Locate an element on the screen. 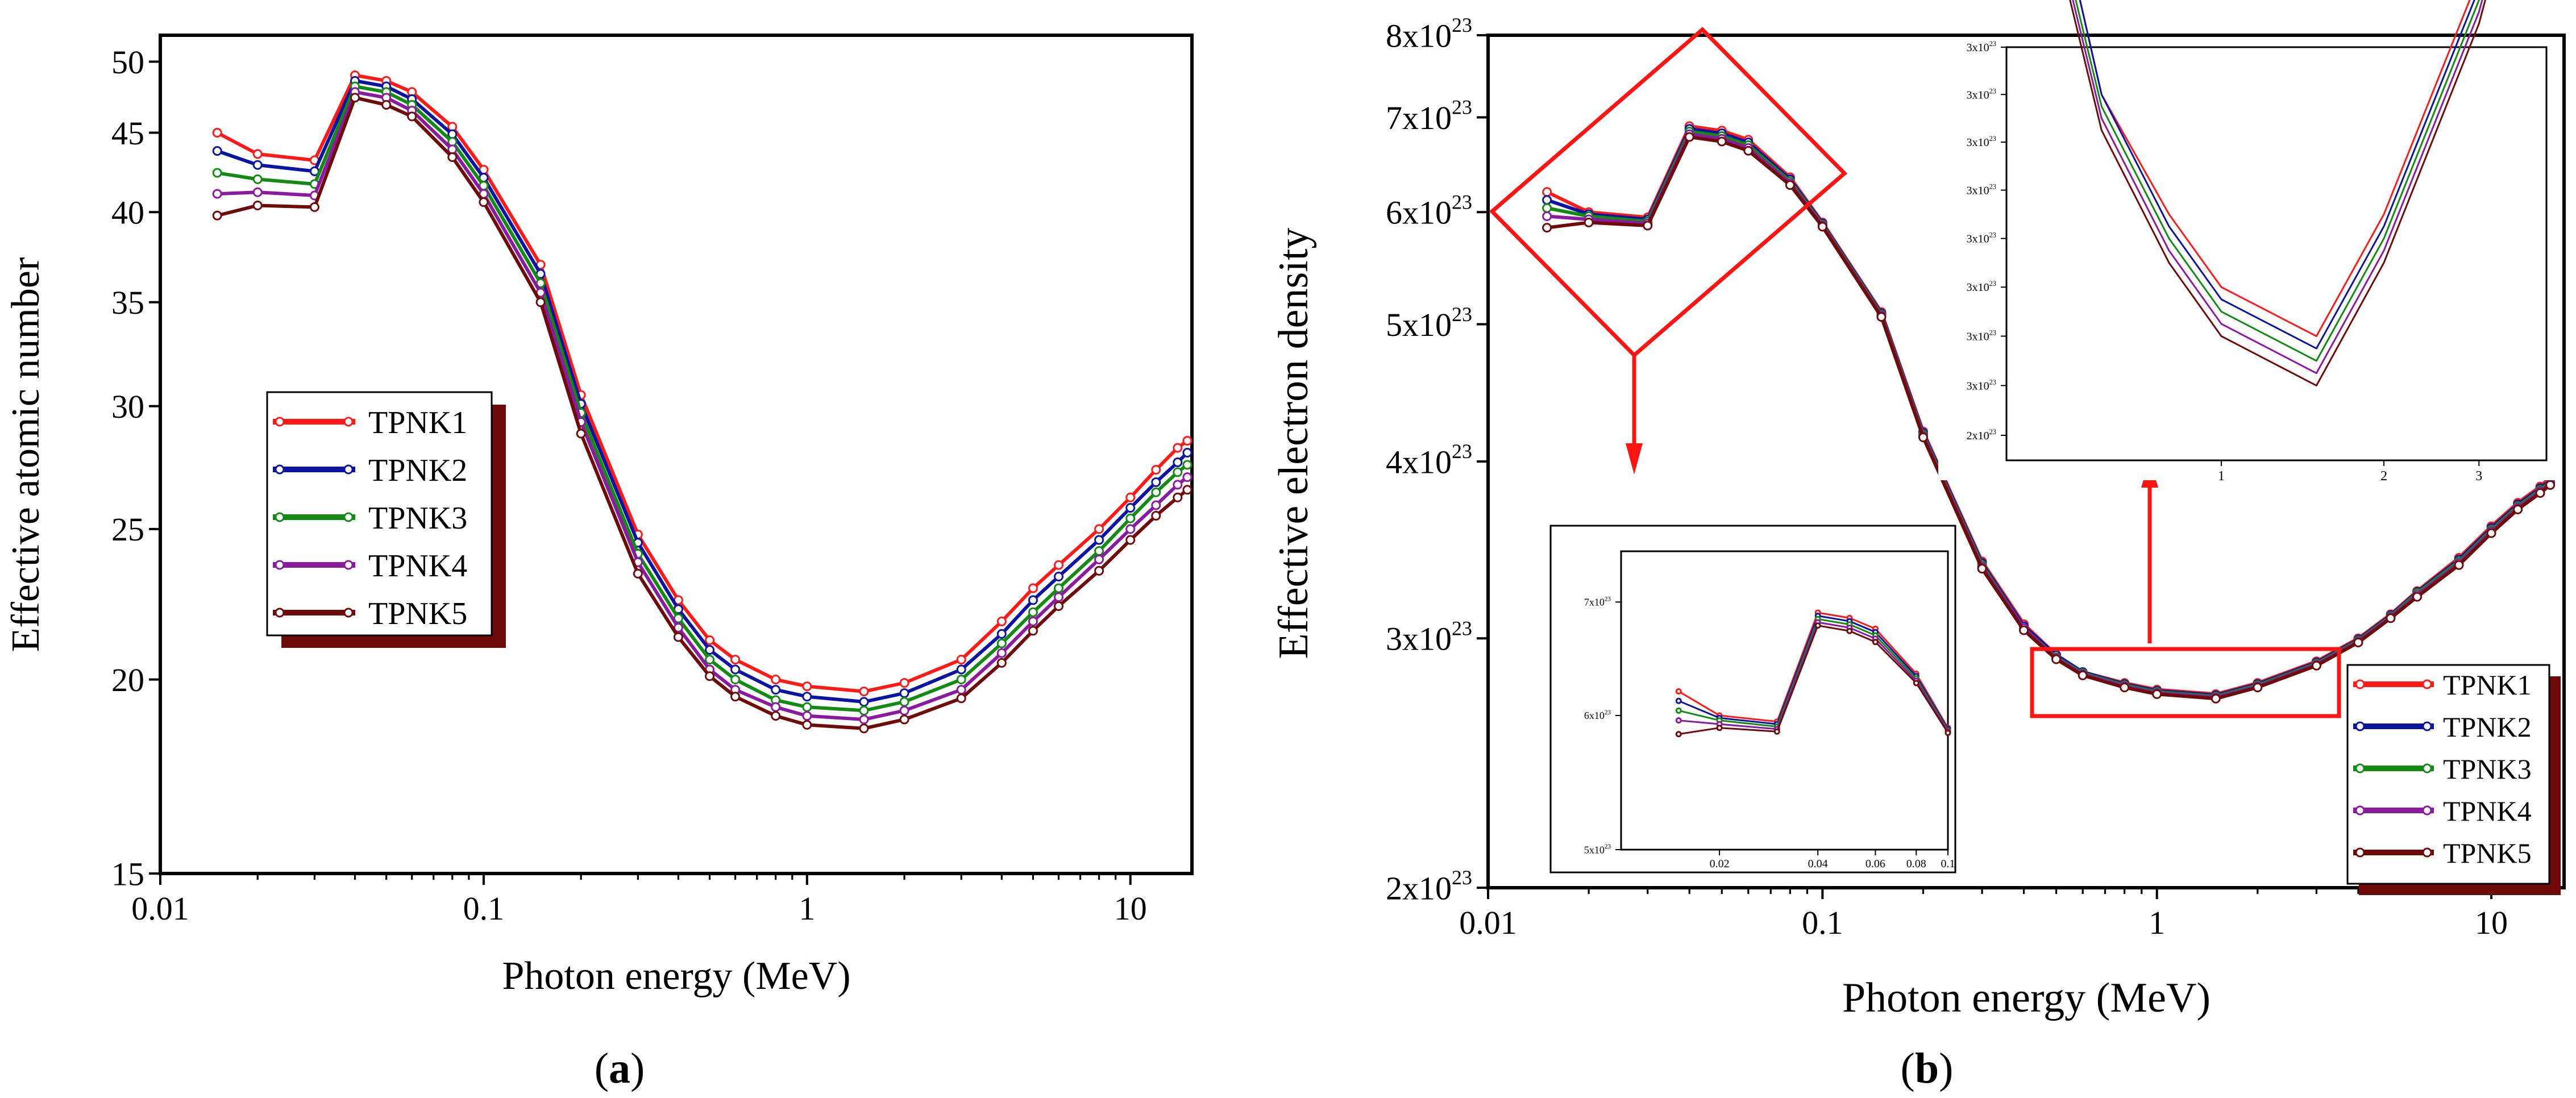 The image size is (2576, 1098). panel-a-legend-item-tpnk4: TPNK4 is located at coordinates (370, 566).